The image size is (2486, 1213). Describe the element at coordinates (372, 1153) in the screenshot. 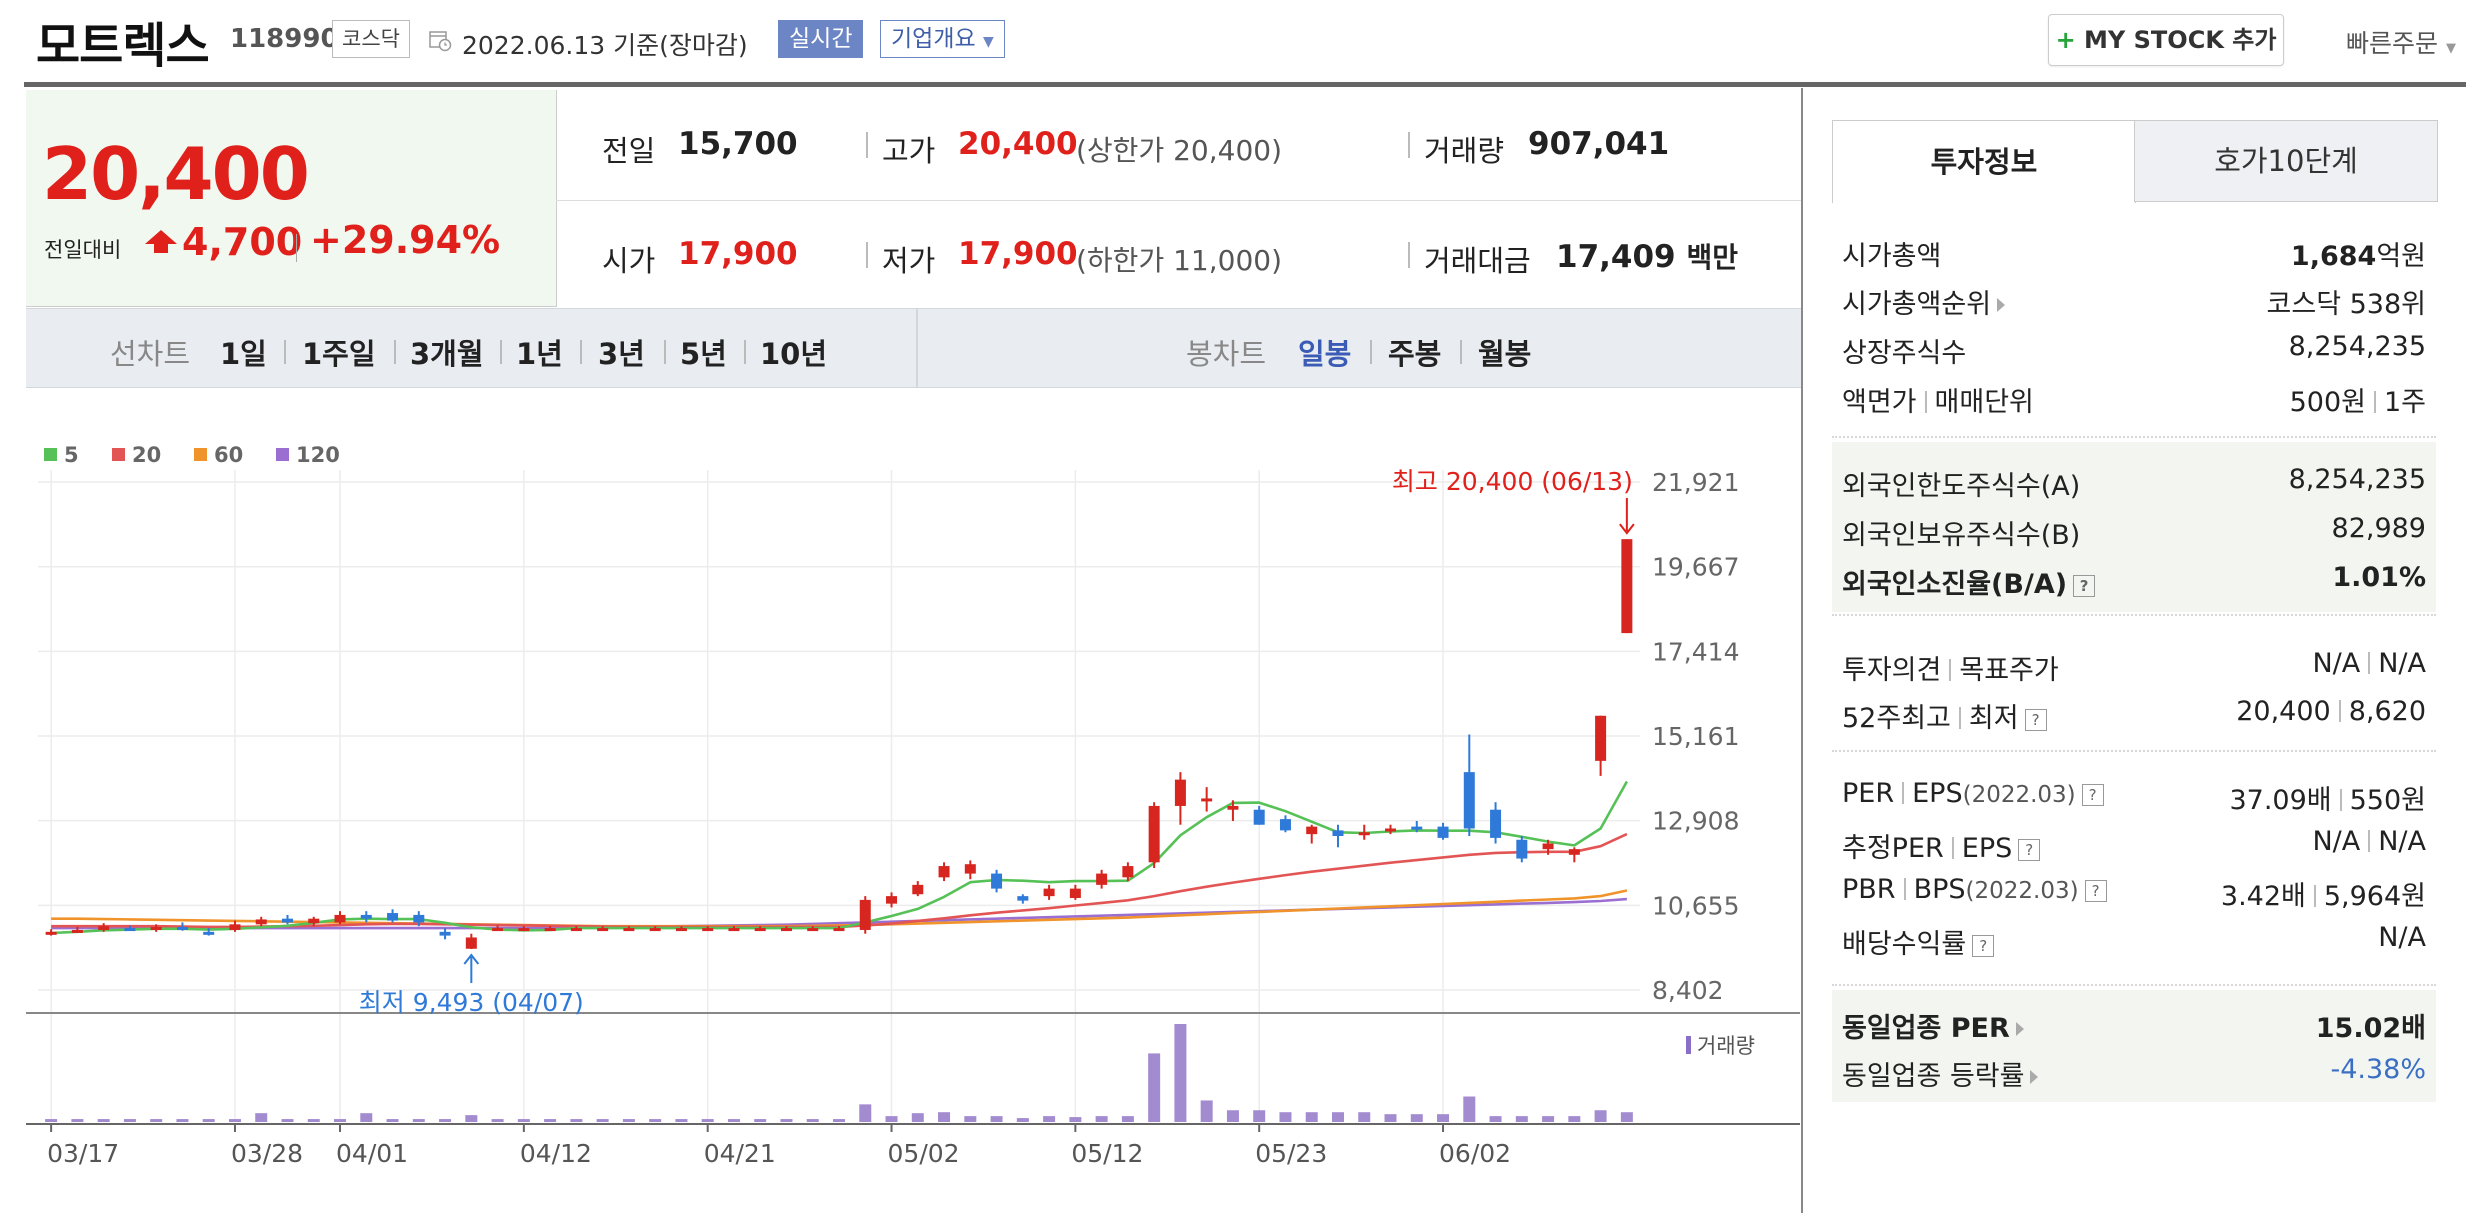

I see `x-tick-label: 04/01` at that location.